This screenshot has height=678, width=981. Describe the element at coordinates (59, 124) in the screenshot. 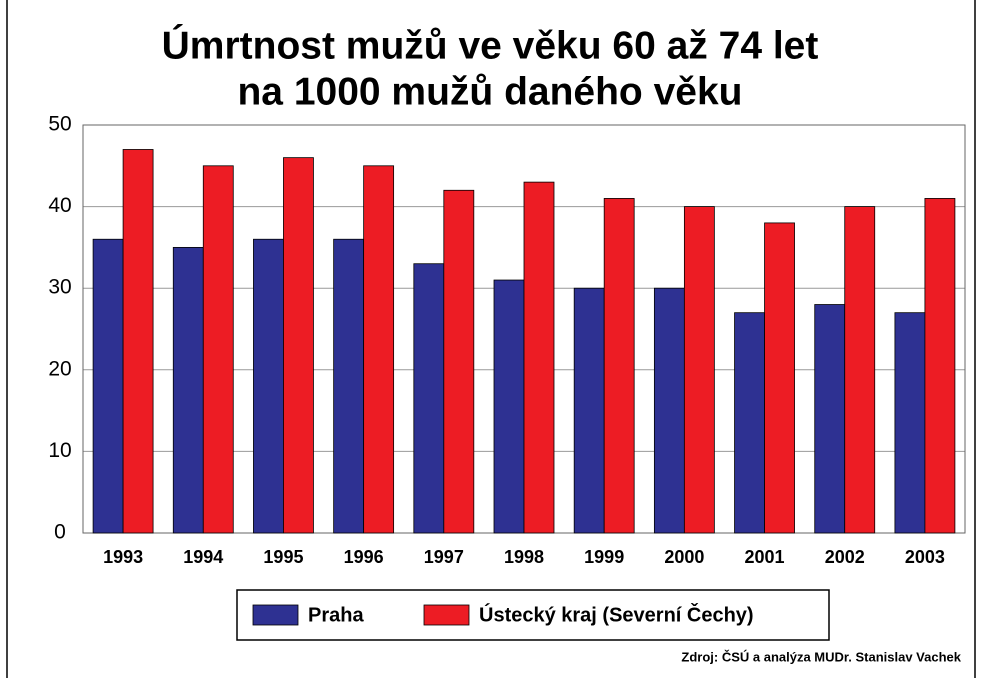

I see `y-tick-label: 50` at that location.